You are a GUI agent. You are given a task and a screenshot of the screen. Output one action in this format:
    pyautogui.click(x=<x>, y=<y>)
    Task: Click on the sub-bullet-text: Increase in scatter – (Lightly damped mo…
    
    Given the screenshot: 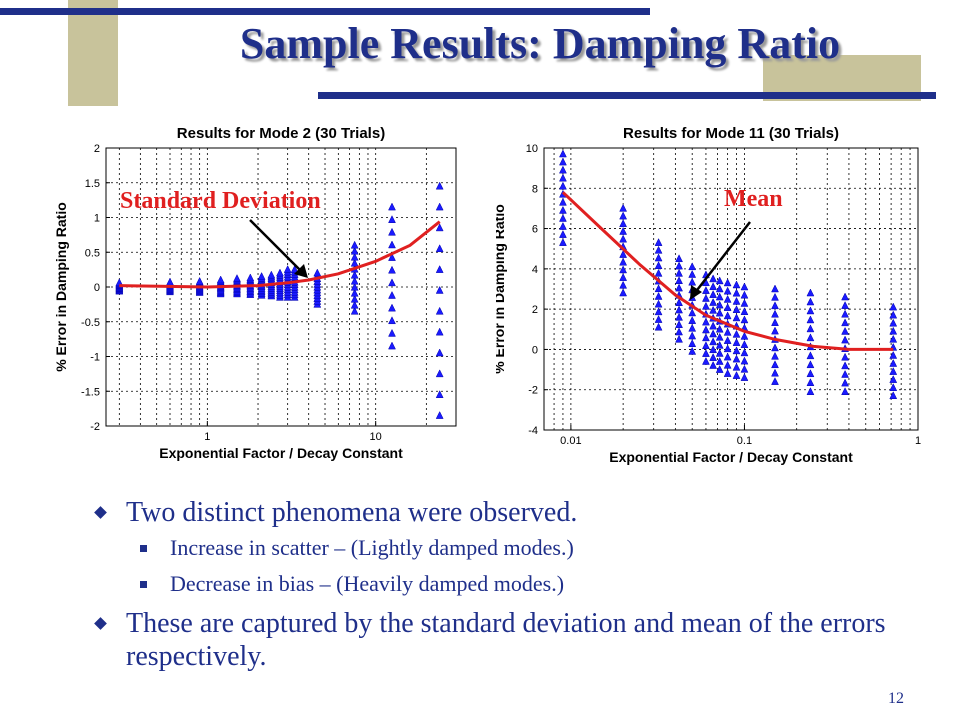 What is the action you would take?
    pyautogui.click(x=372, y=547)
    